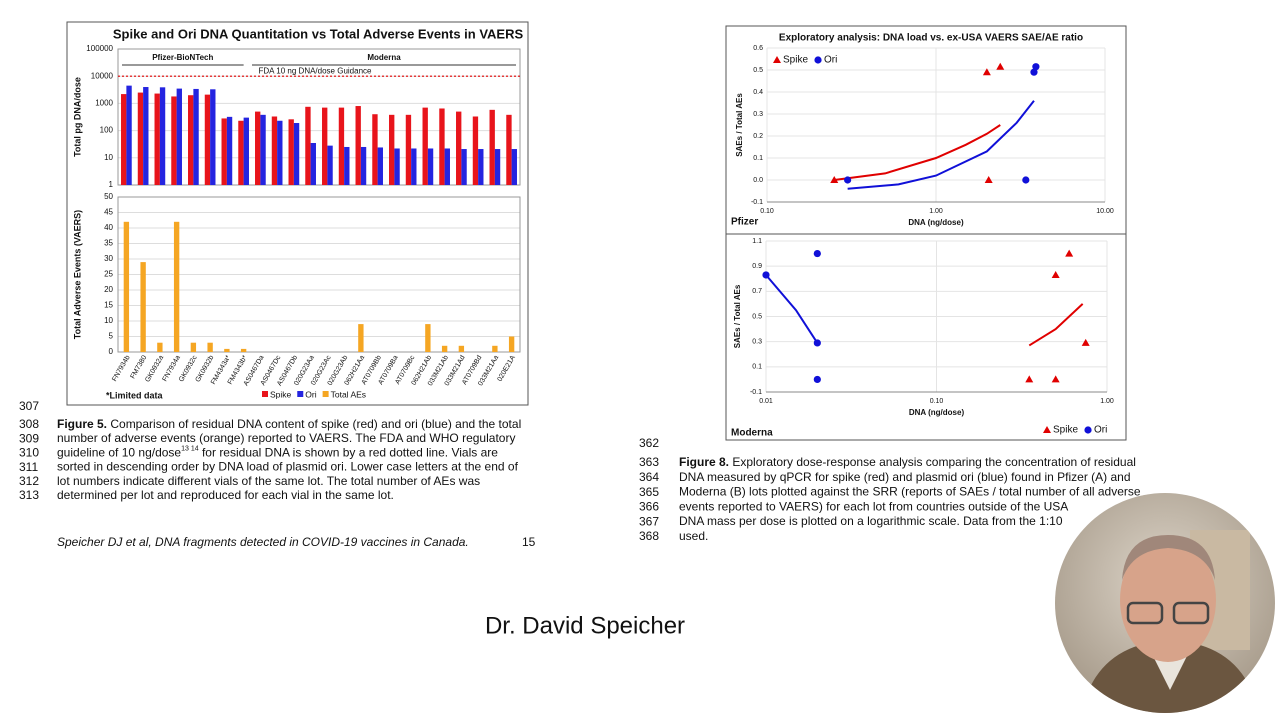  I want to click on y-tick-label: 0.2, so click(758, 136).